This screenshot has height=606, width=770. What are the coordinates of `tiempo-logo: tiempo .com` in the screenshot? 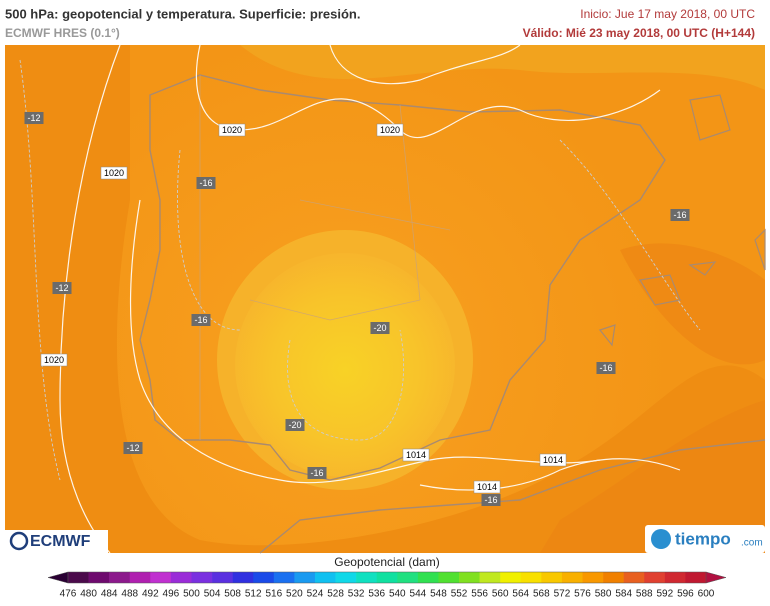 It's located at (705, 539).